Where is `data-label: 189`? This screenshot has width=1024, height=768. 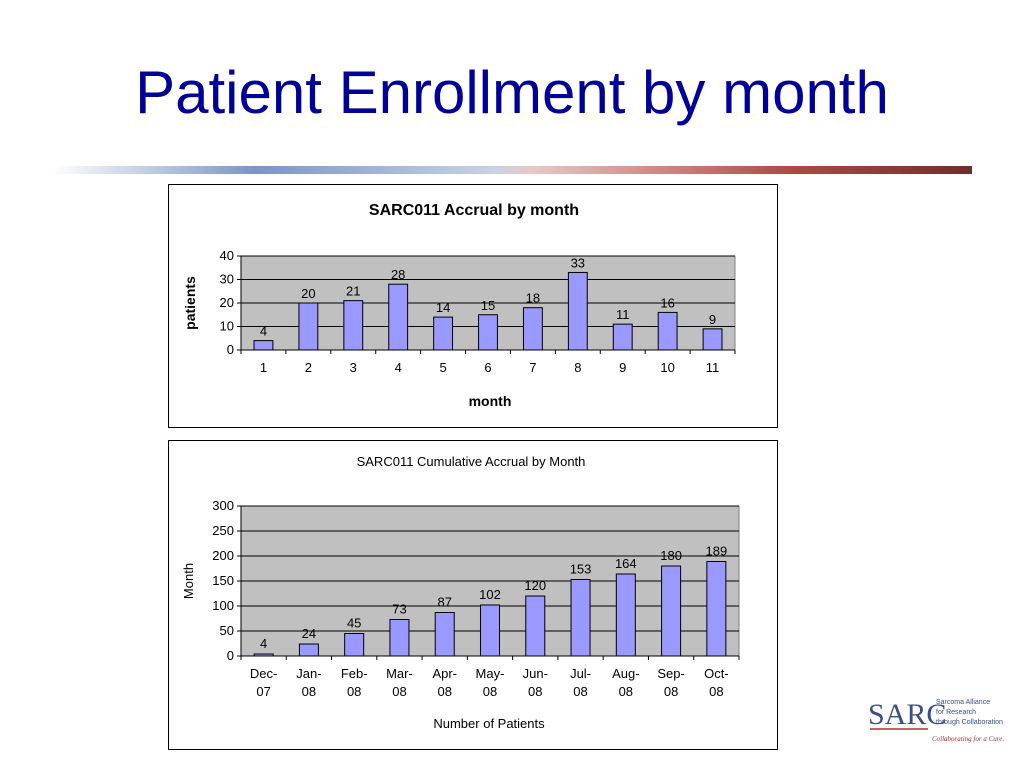 data-label: 189 is located at coordinates (717, 551).